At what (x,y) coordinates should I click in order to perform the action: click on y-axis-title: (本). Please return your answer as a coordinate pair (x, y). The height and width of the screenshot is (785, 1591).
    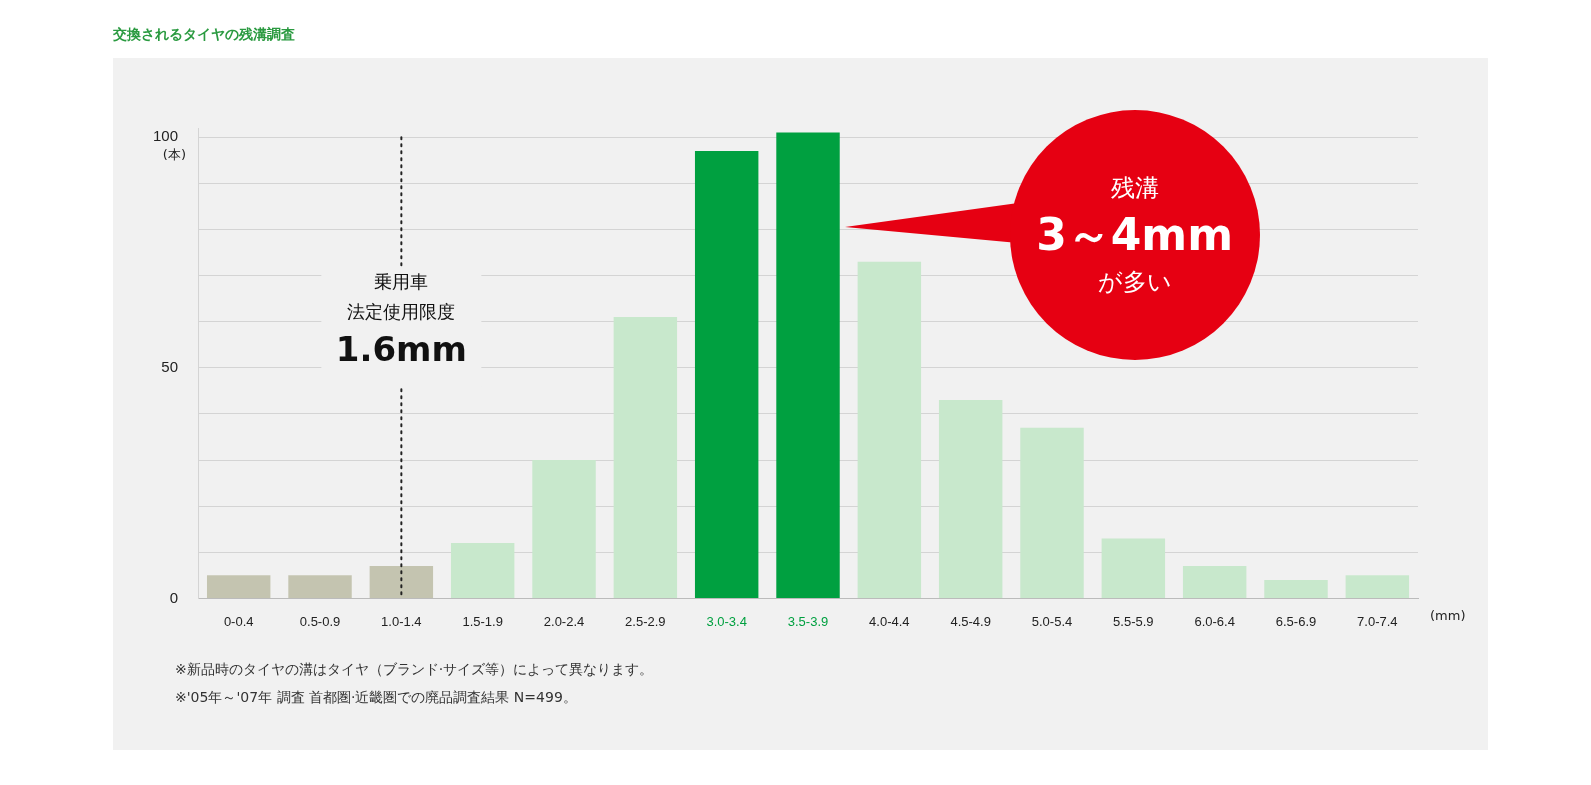
    Looking at the image, I should click on (174, 155).